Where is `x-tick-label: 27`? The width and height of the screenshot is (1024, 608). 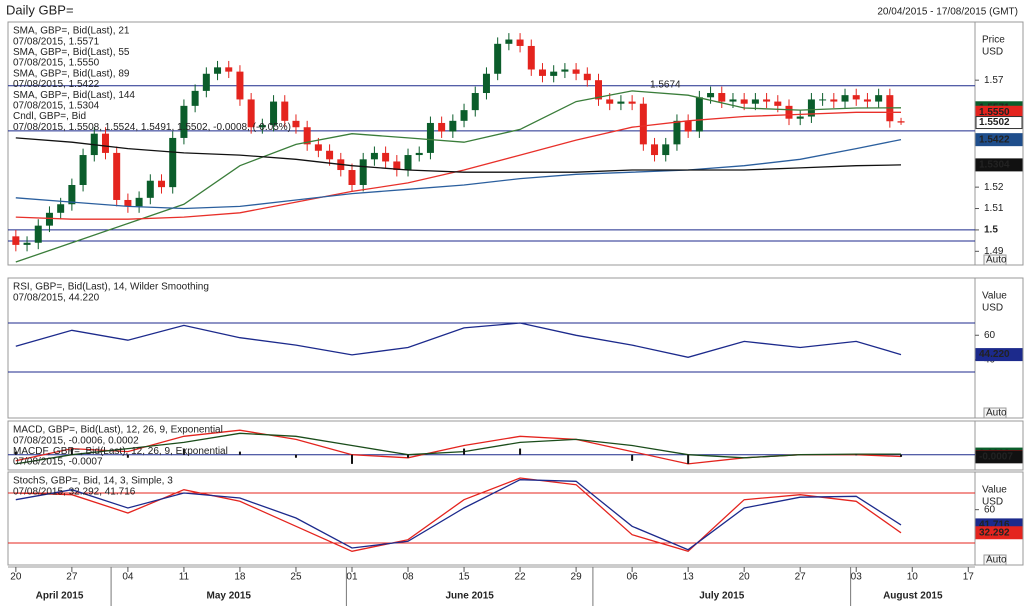 x-tick-label: 27 is located at coordinates (801, 577).